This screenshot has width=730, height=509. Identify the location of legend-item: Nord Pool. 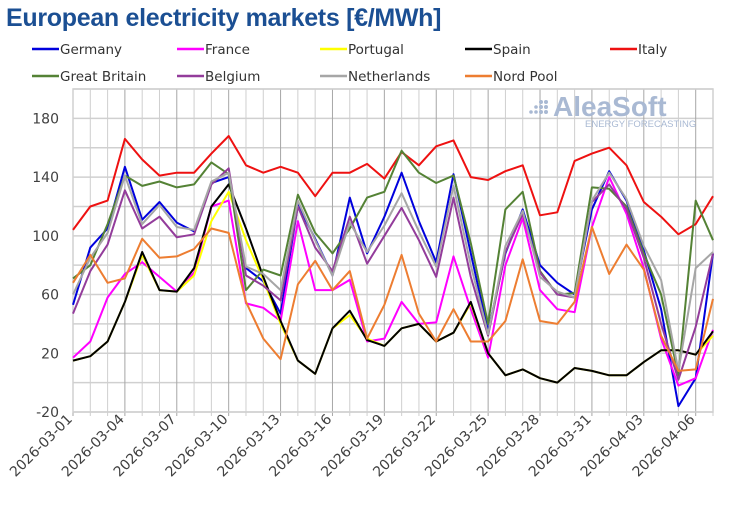
(511, 77).